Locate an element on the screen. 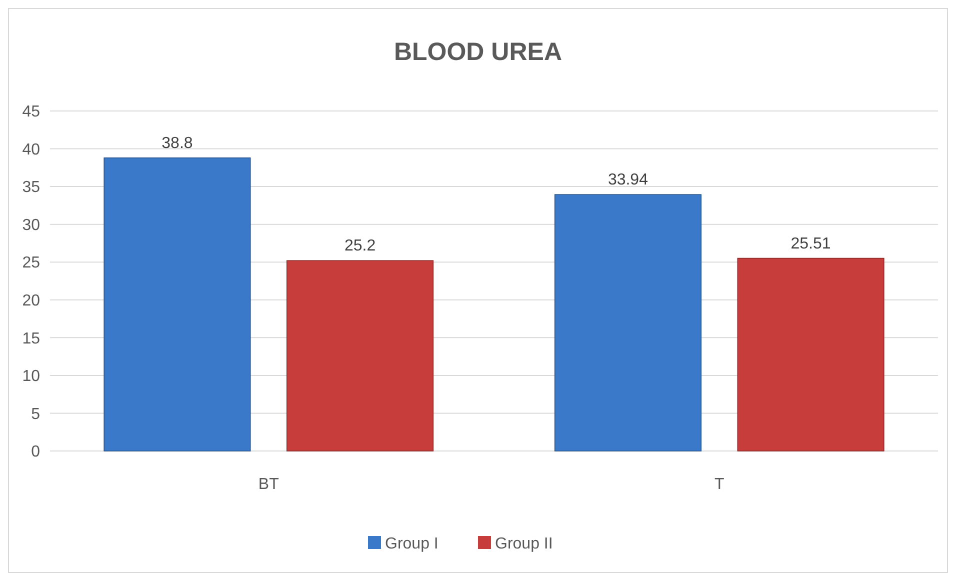 This screenshot has width=955, height=581. y-tick-label: 45 is located at coordinates (31, 112).